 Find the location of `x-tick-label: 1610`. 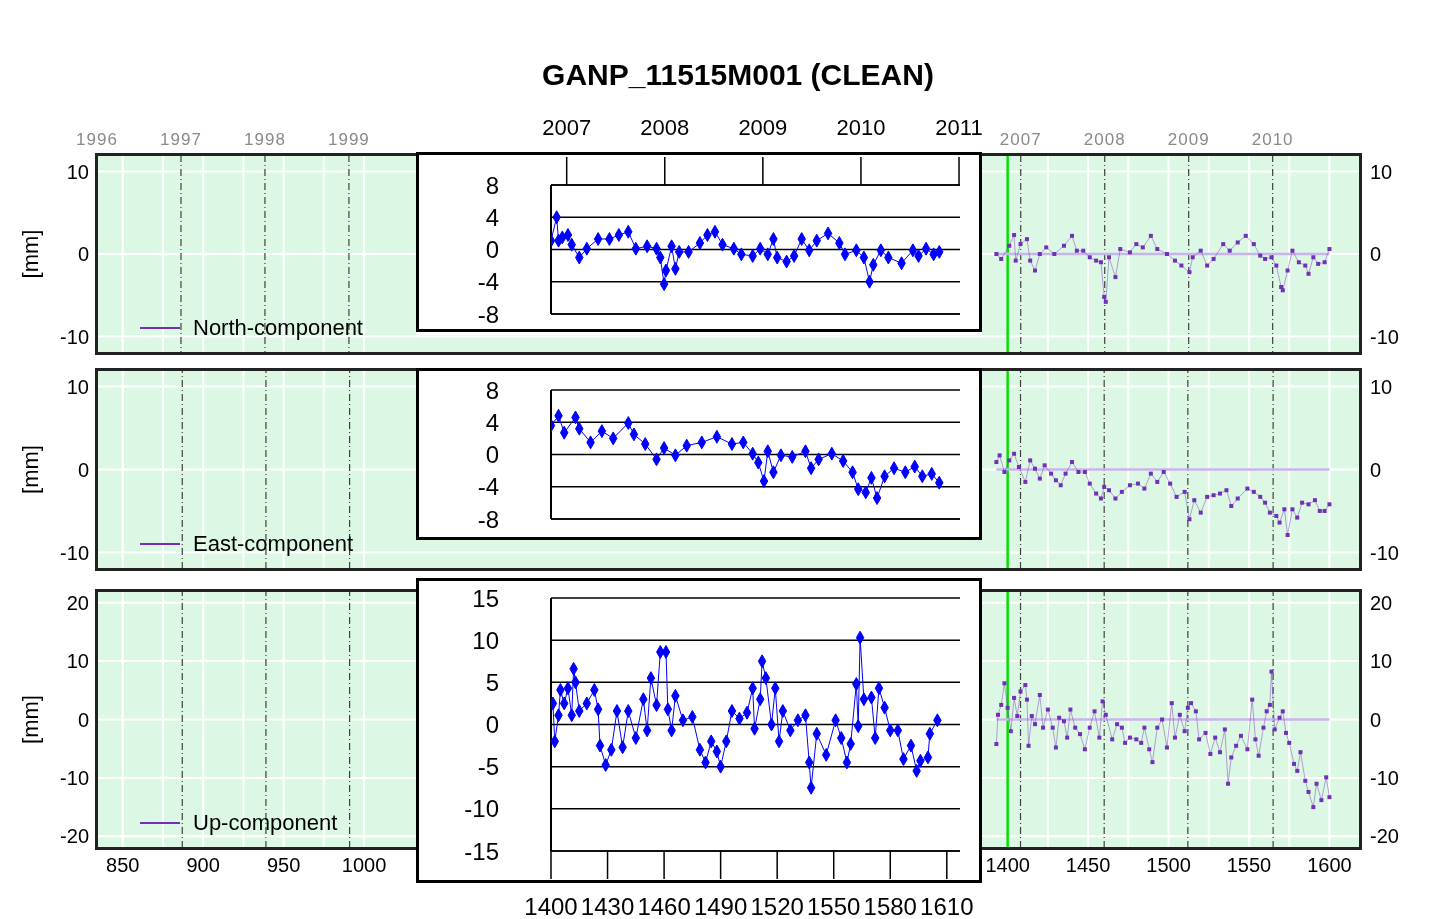

x-tick-label: 1610 is located at coordinates (947, 906).